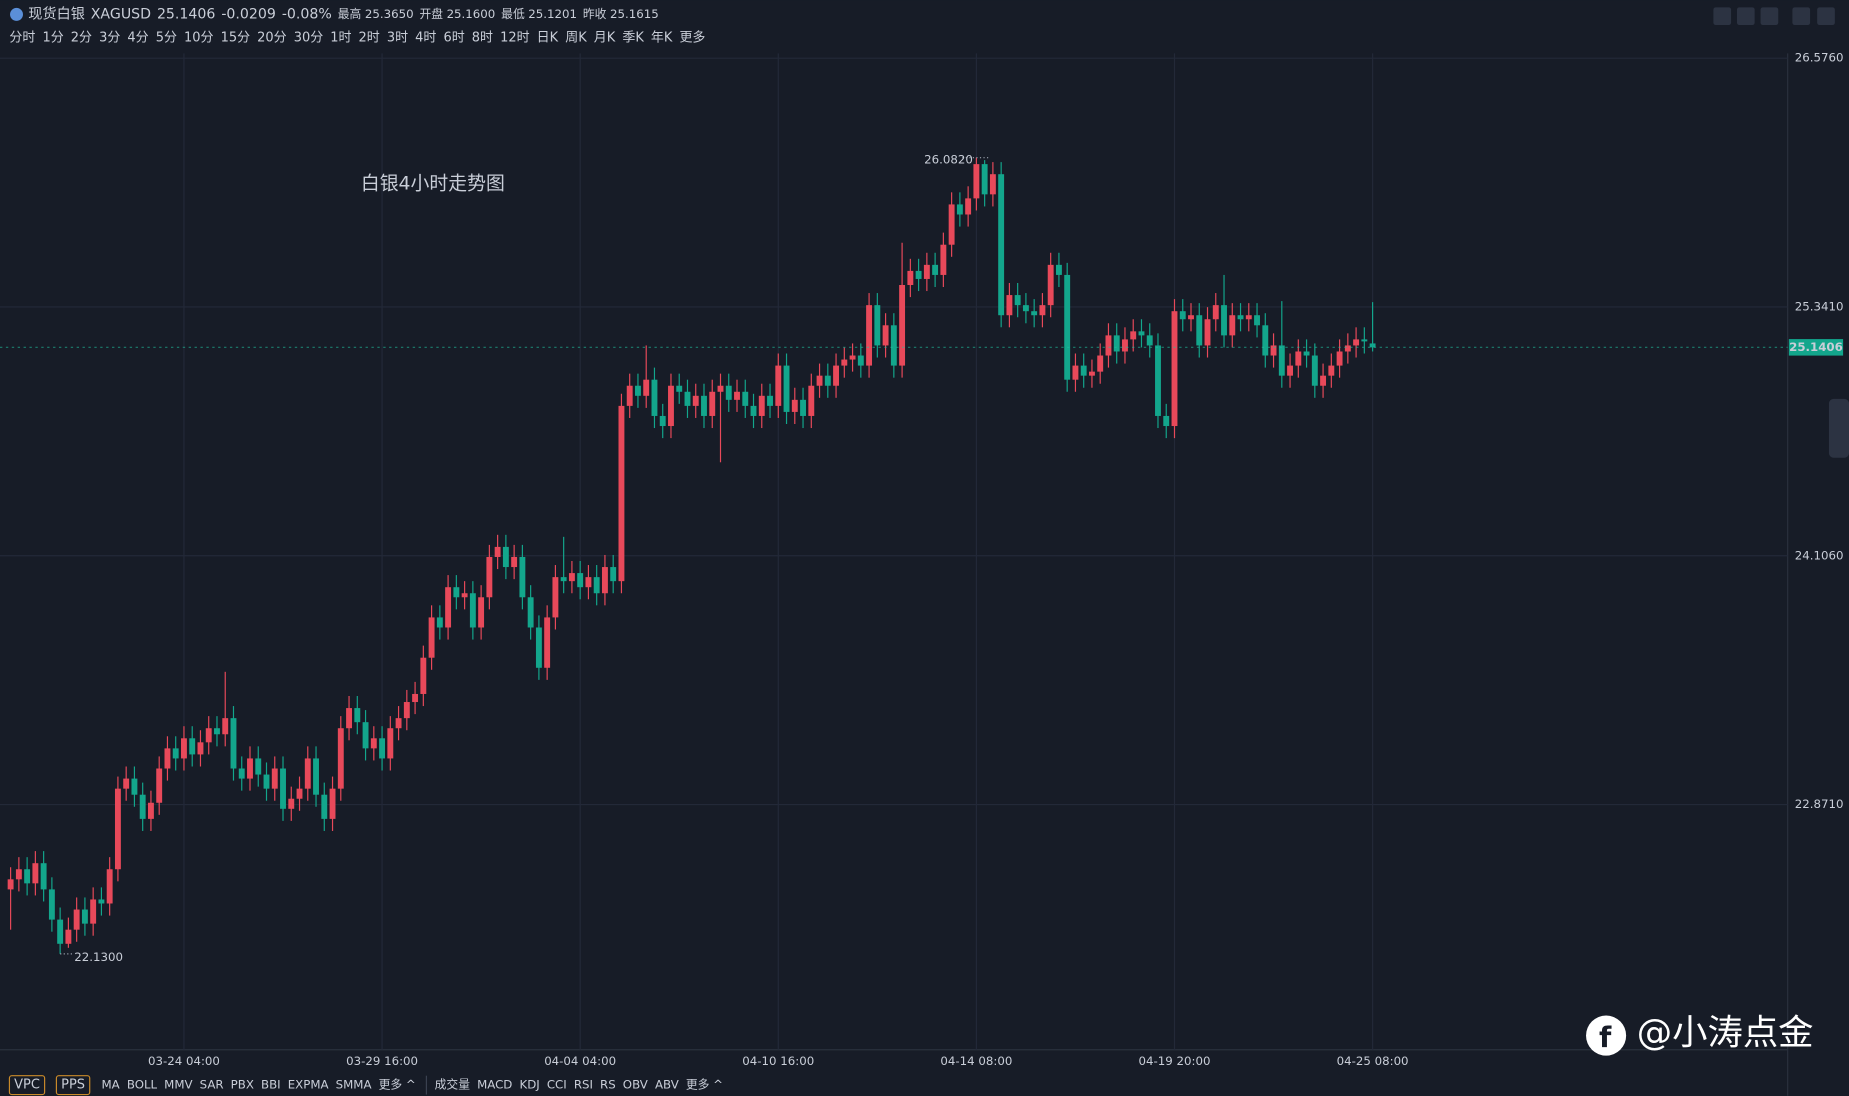 Image resolution: width=1849 pixels, height=1096 pixels. Describe the element at coordinates (56, 14) in the screenshot. I see `symbol-name: 现货白银` at that location.